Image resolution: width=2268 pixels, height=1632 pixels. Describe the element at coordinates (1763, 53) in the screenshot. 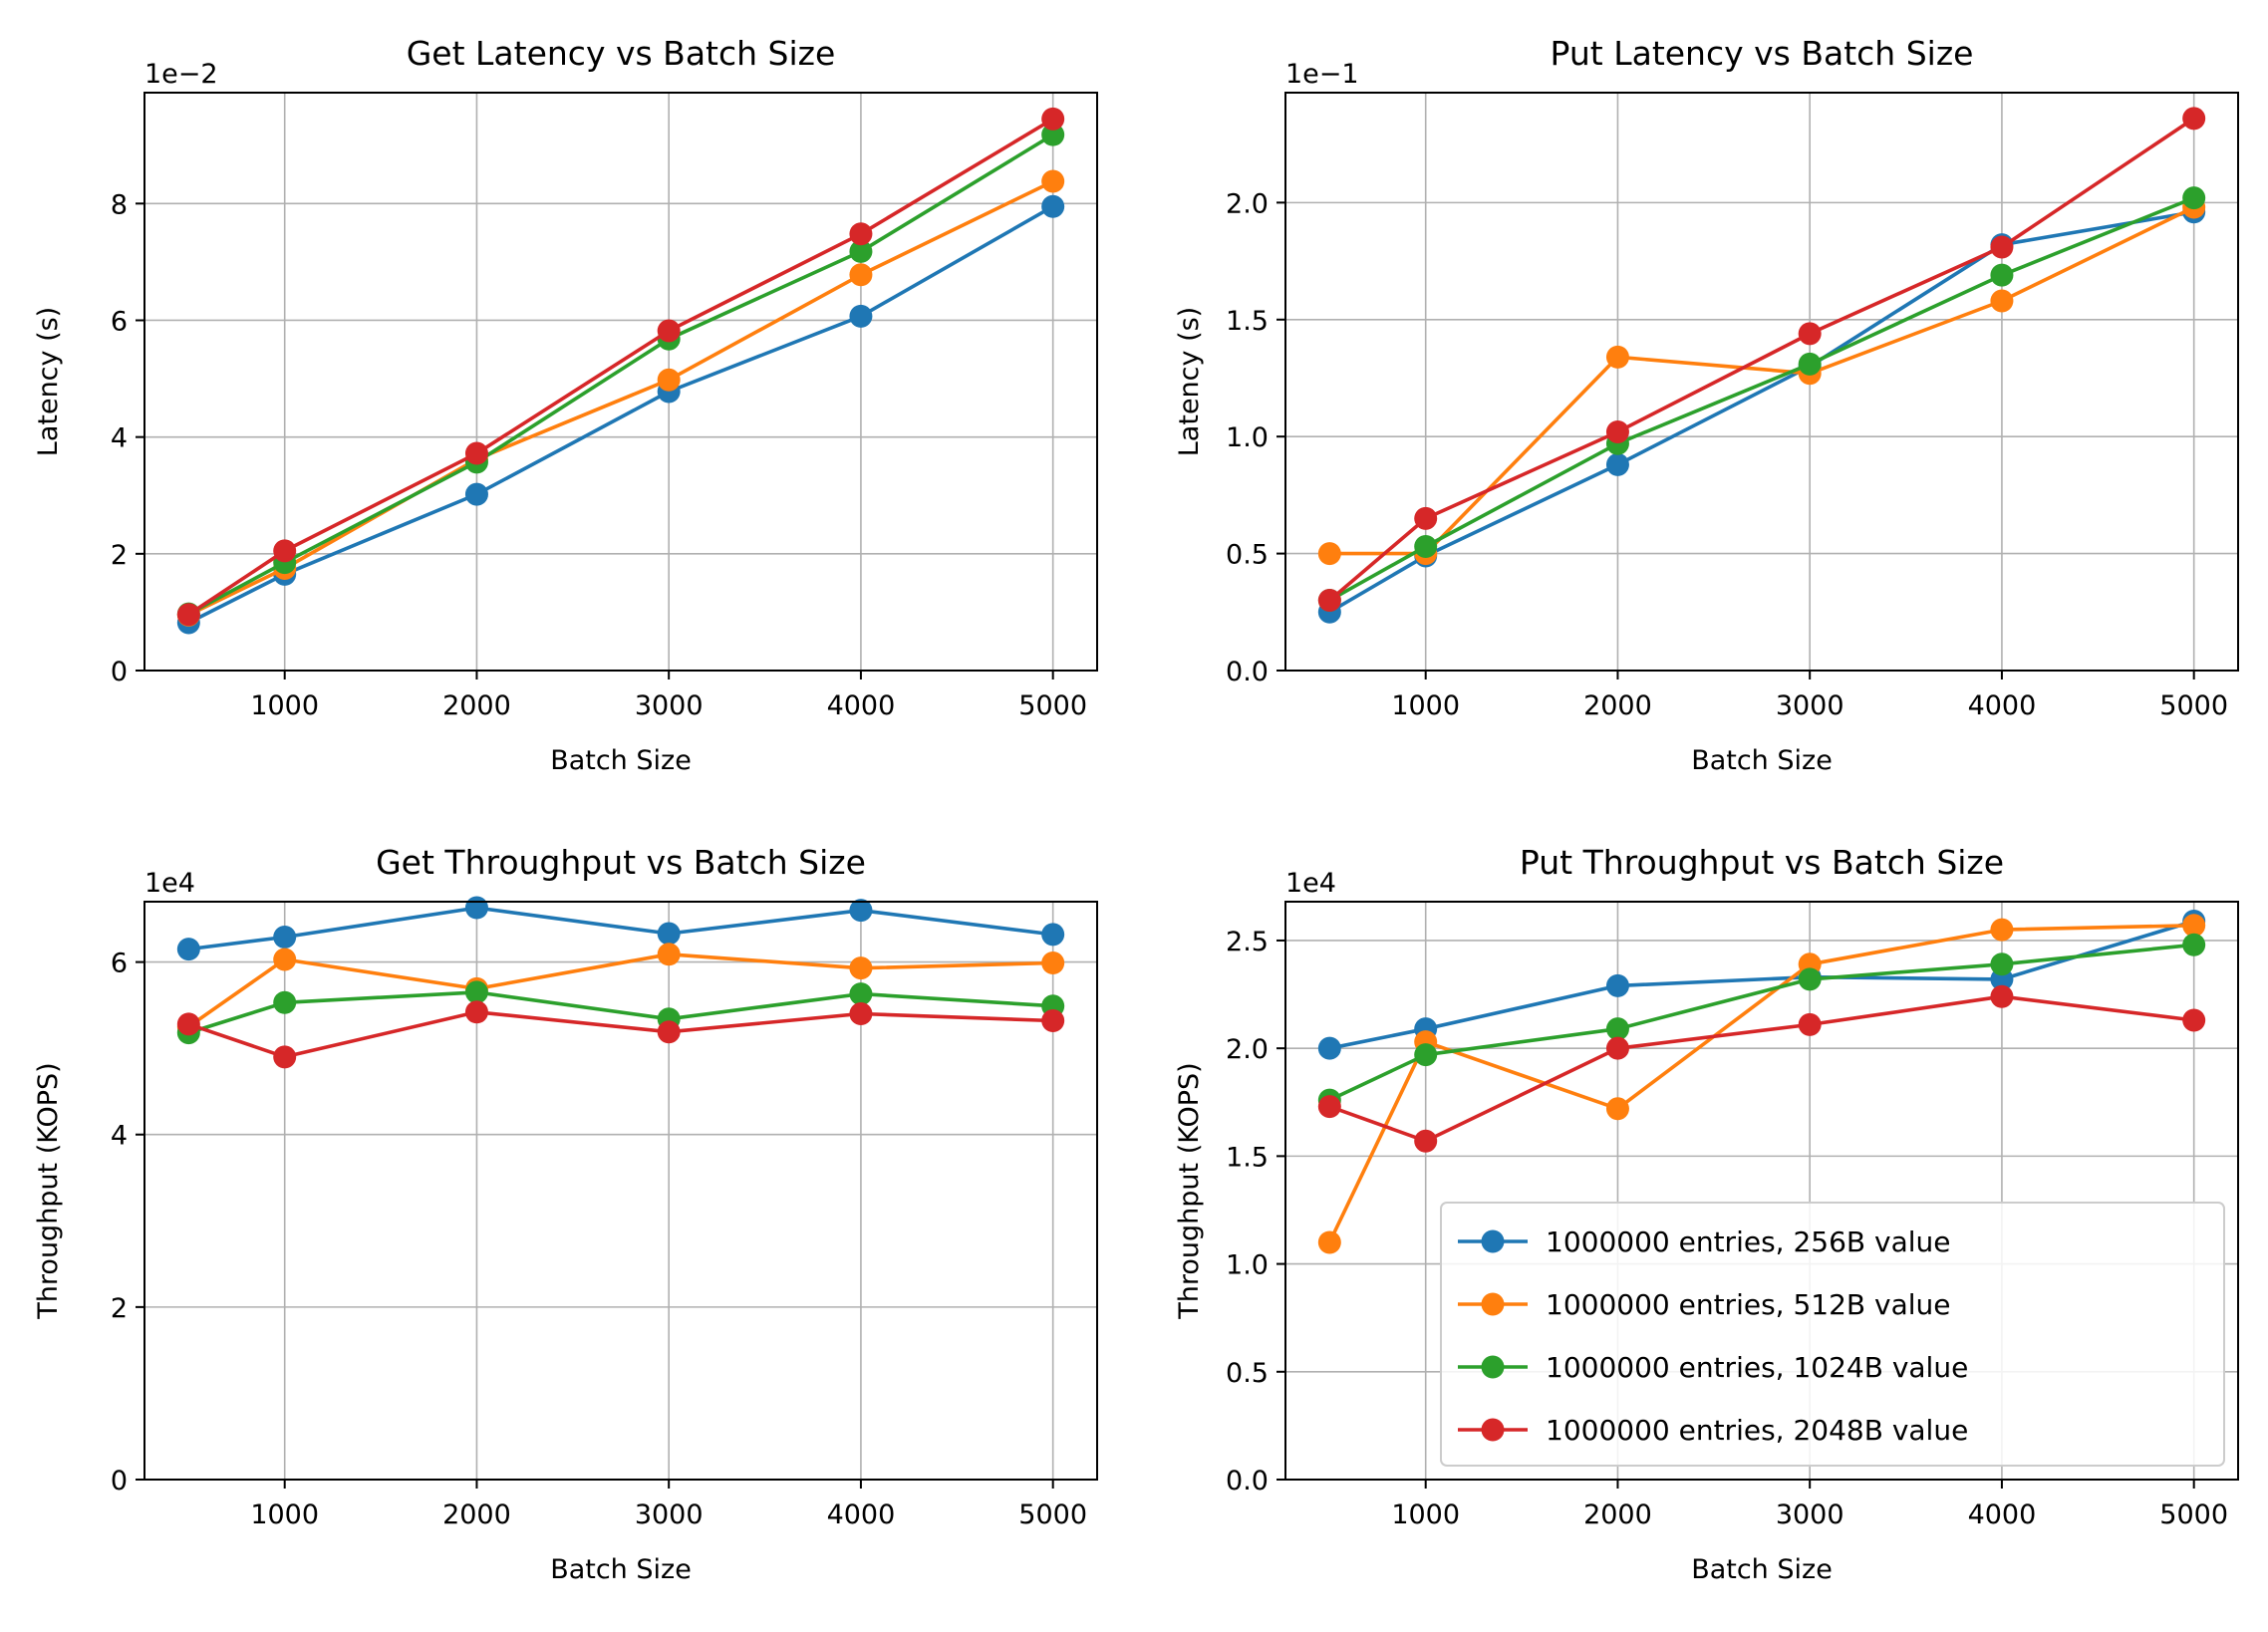

I see `chart-title: Put Latency vs Batch Size` at that location.